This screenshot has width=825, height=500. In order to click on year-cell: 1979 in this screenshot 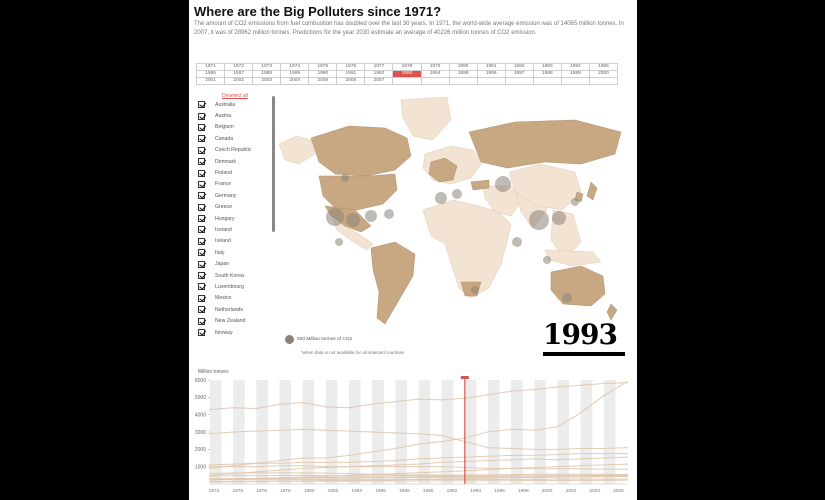, I will do `click(435, 67)`.